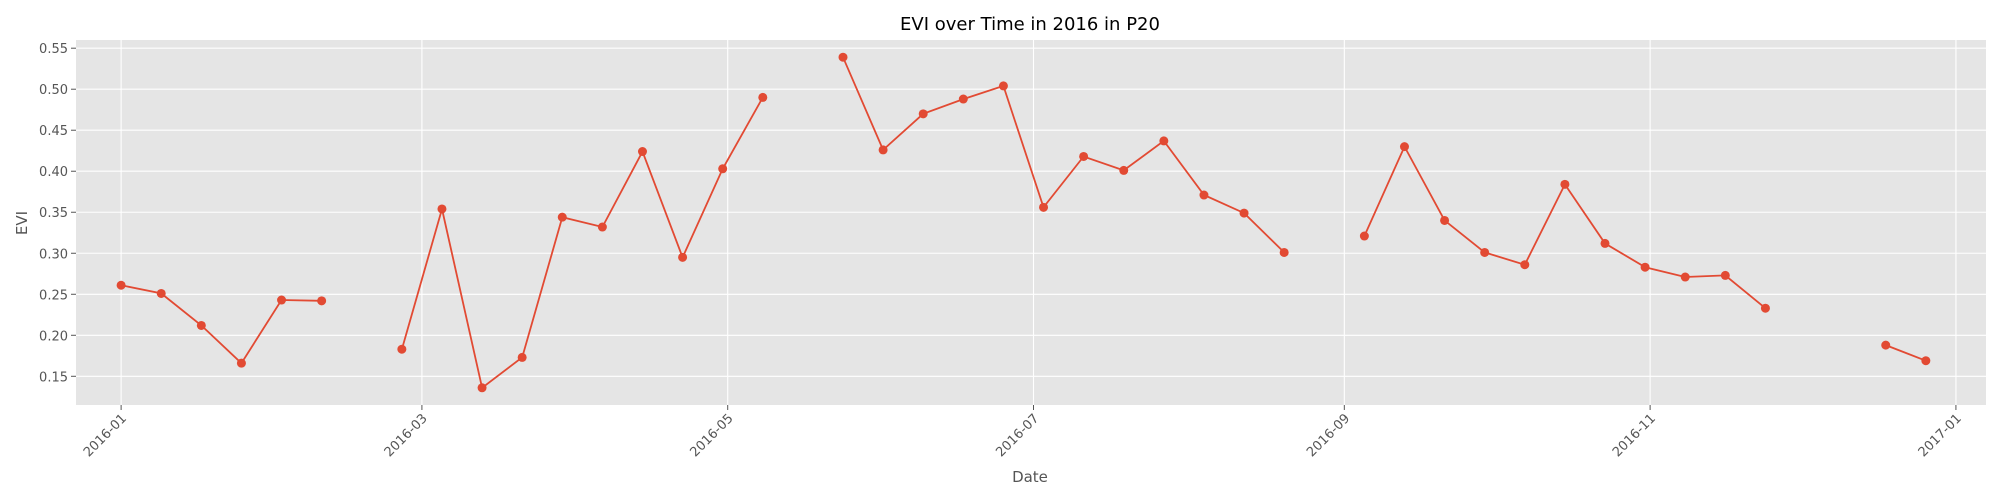 The height and width of the screenshot is (504, 2000). What do you see at coordinates (1030, 24) in the screenshot?
I see `chart-title: EVI over Time in 2016 in P20` at bounding box center [1030, 24].